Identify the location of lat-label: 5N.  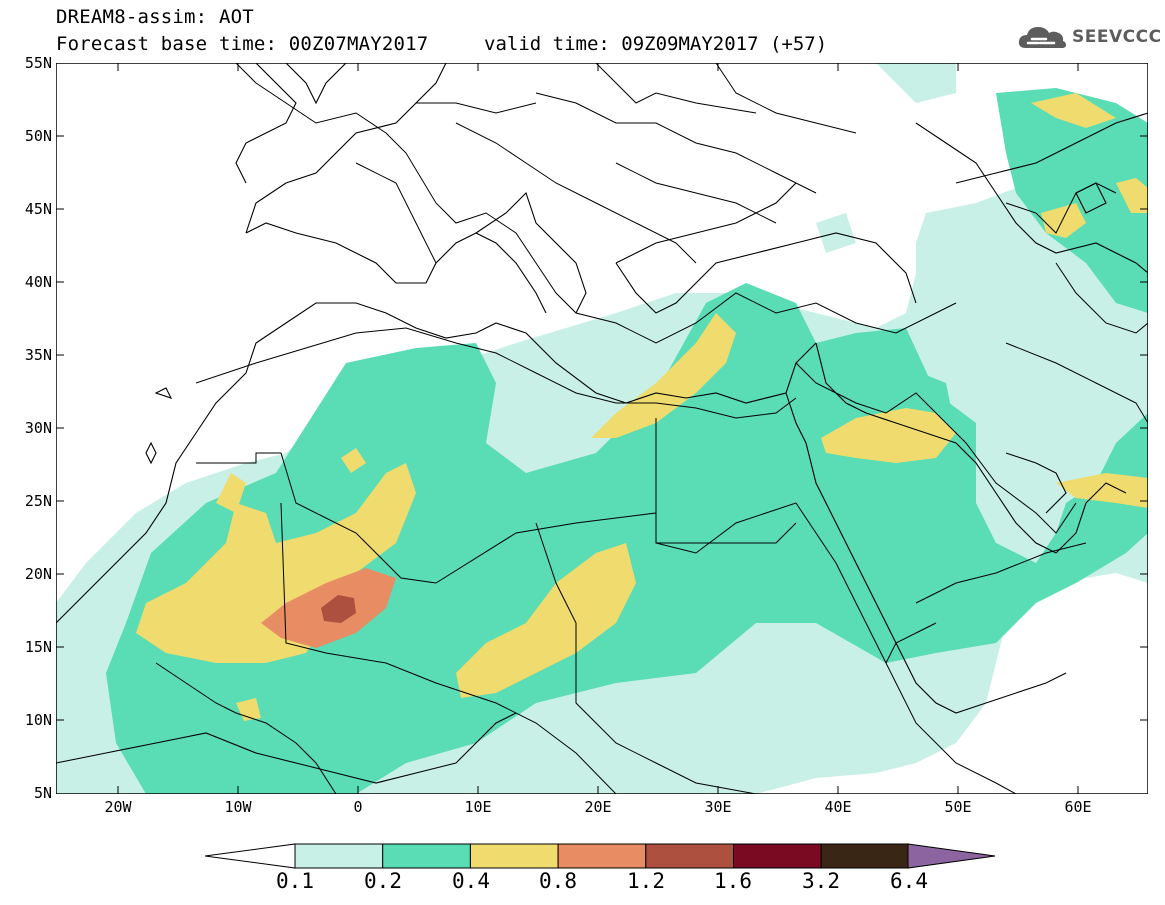
(42, 793).